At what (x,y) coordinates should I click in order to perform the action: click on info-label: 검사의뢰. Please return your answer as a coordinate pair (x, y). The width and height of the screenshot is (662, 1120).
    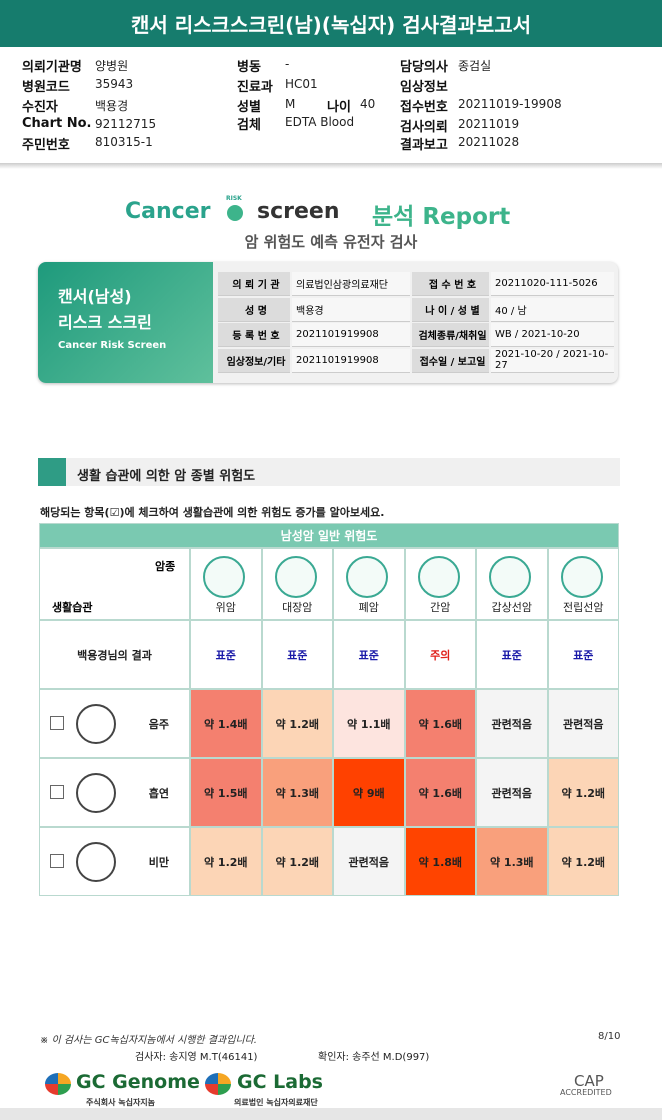
    Looking at the image, I should click on (424, 127).